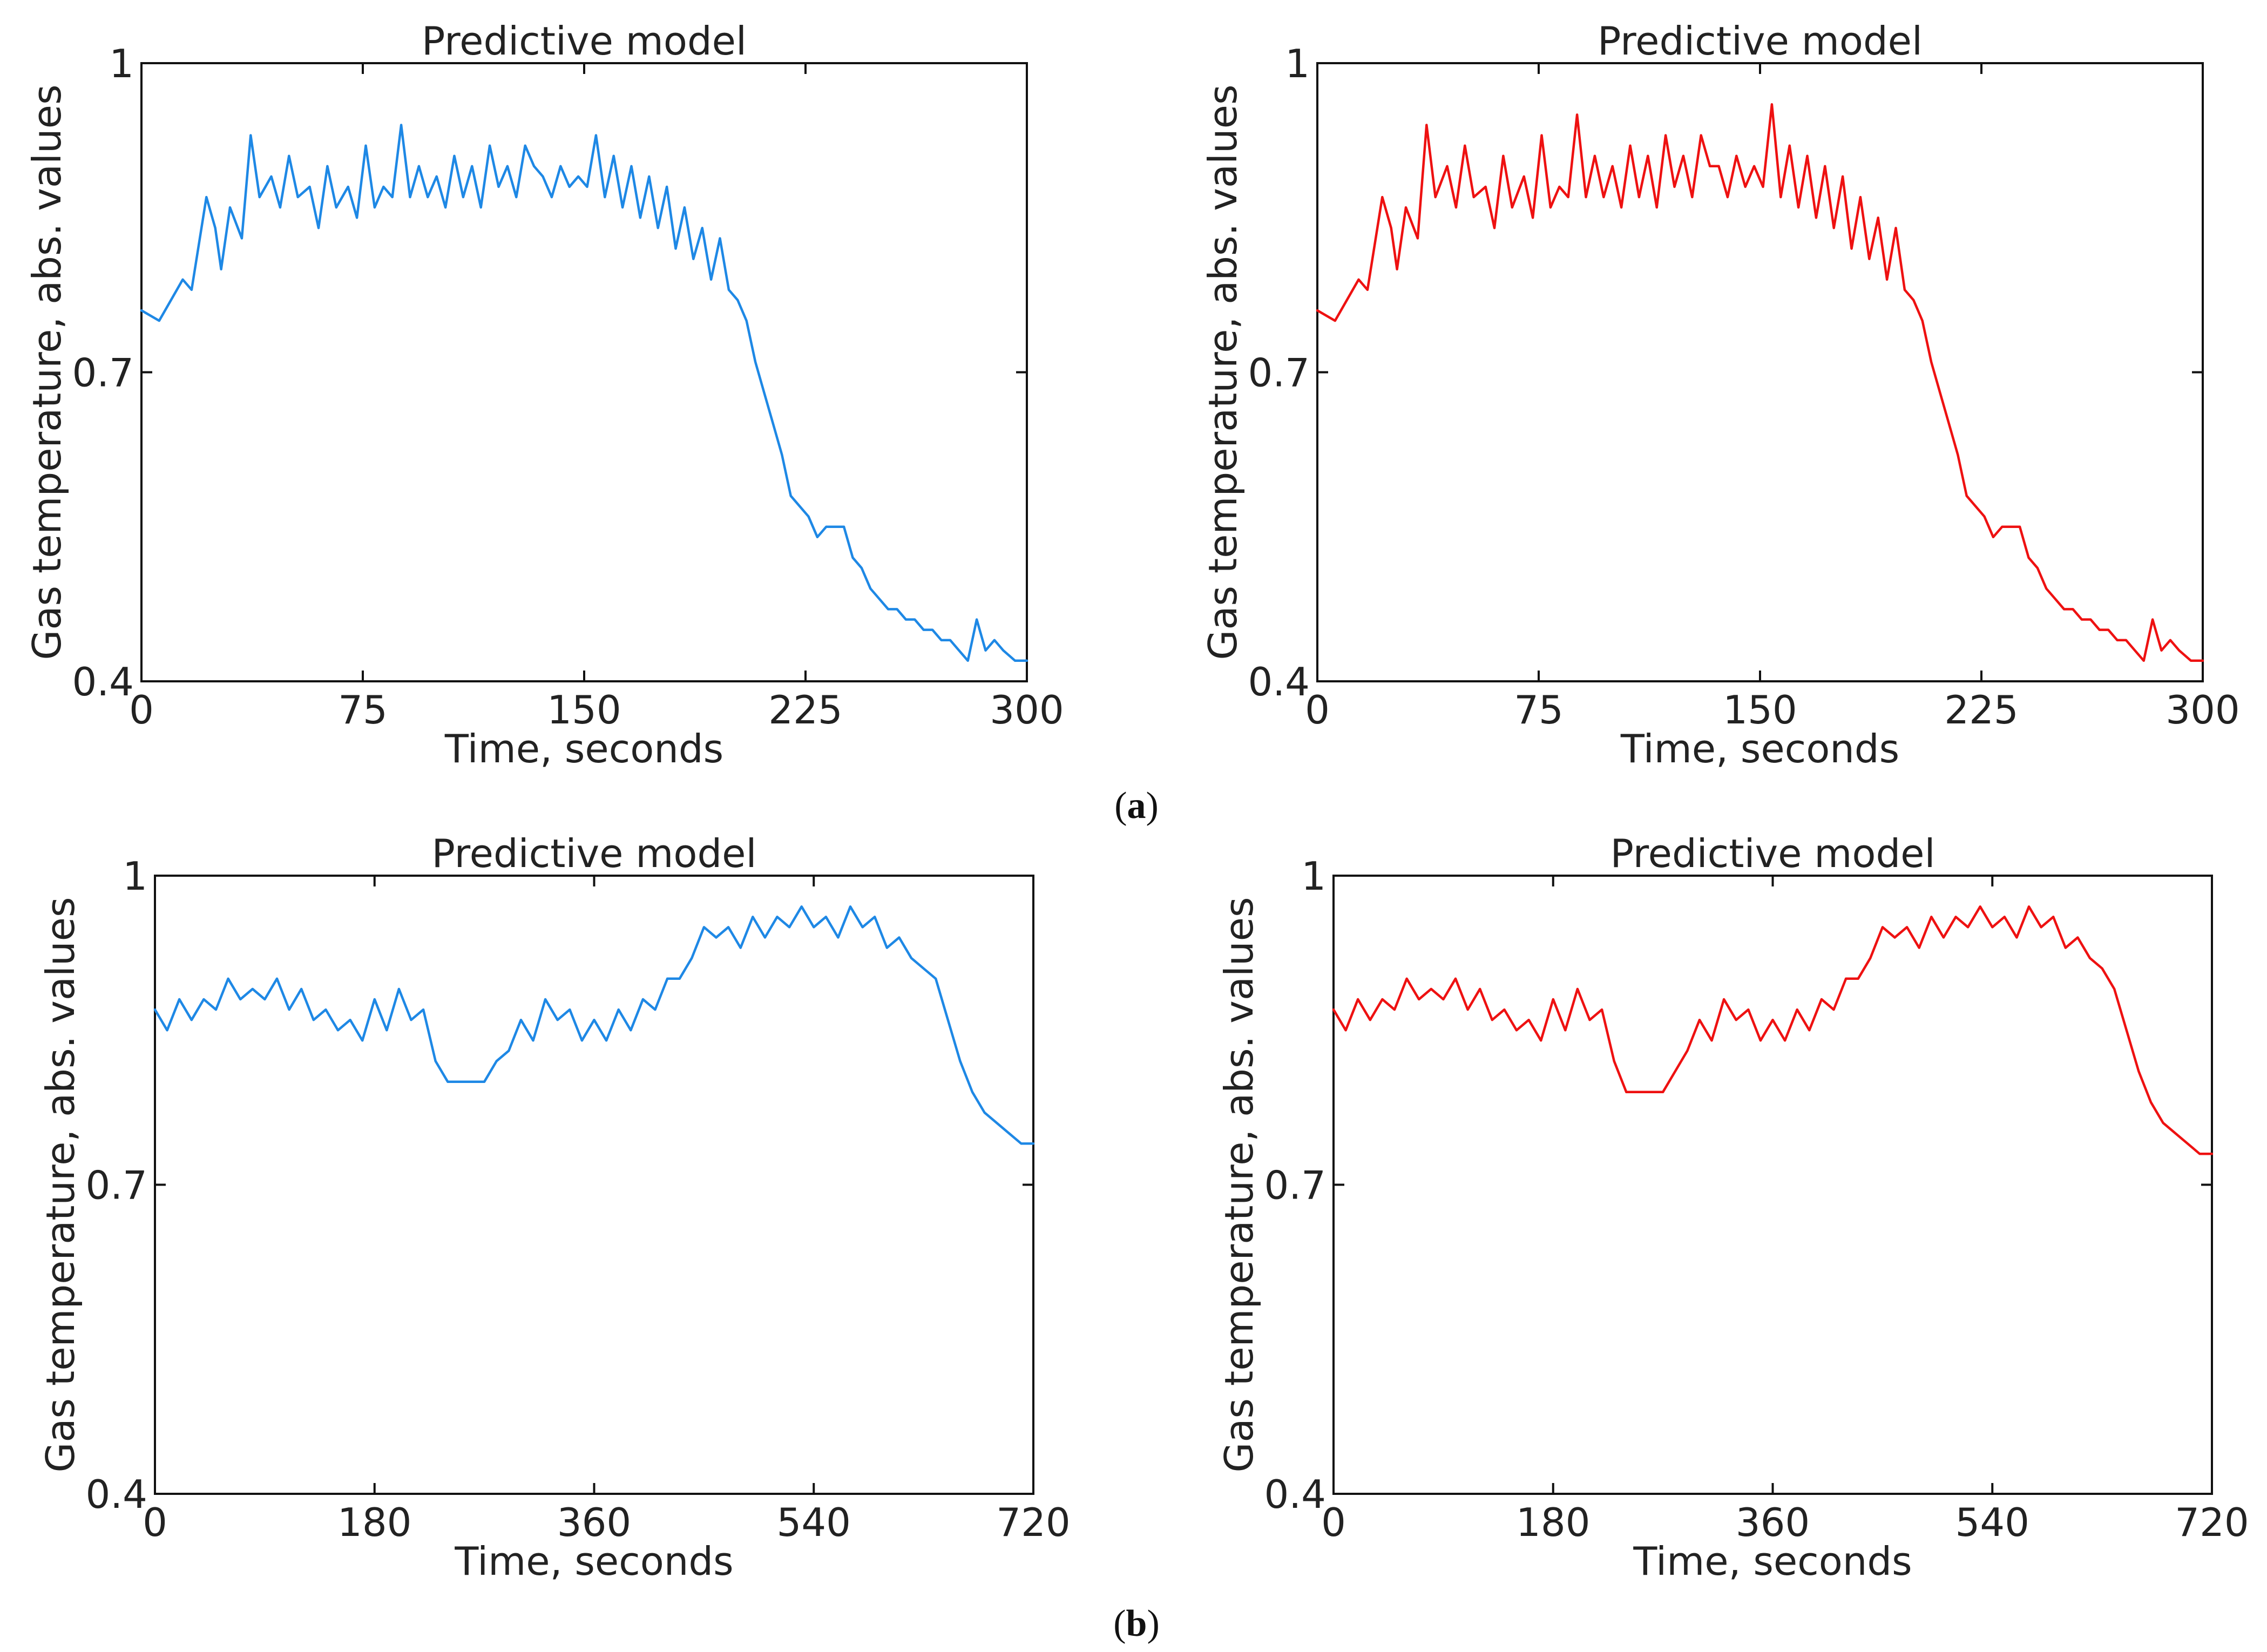  What do you see at coordinates (594, 1185) in the screenshot?
I see `chart-3-plot-frame` at bounding box center [594, 1185].